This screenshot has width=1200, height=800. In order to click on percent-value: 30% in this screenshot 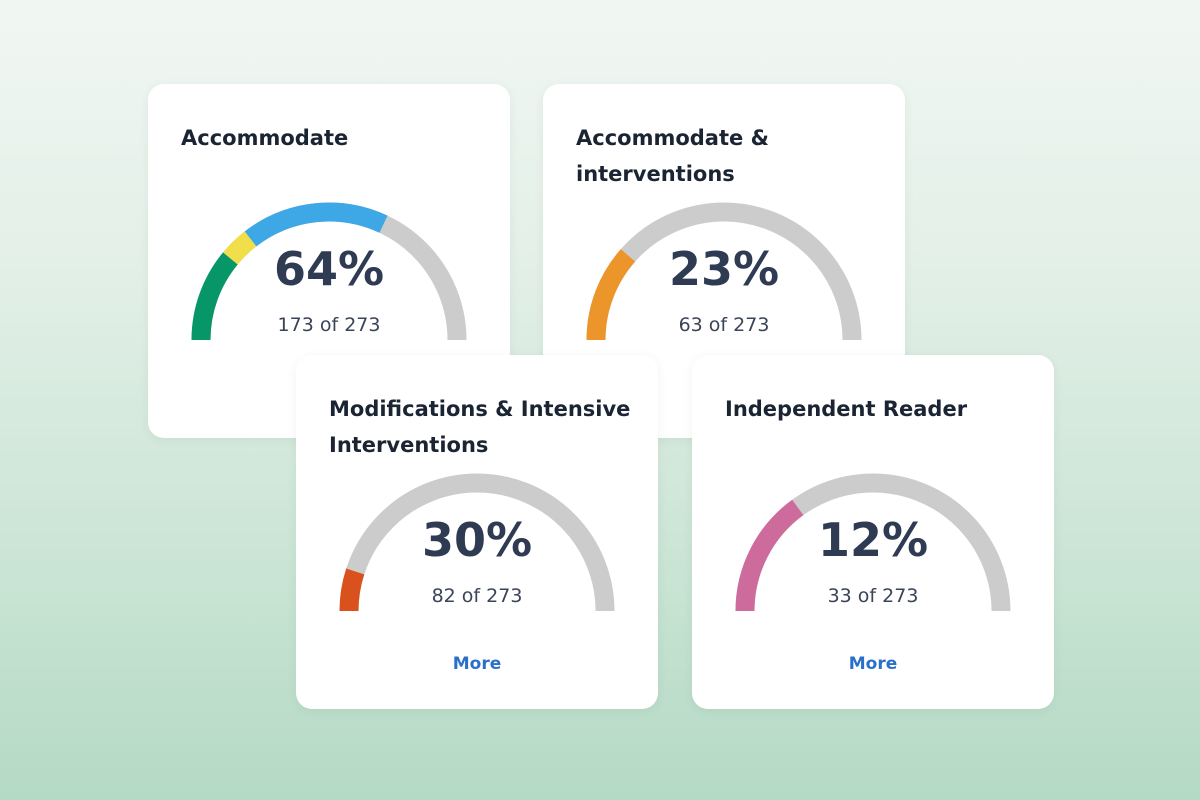, I will do `click(477, 540)`.